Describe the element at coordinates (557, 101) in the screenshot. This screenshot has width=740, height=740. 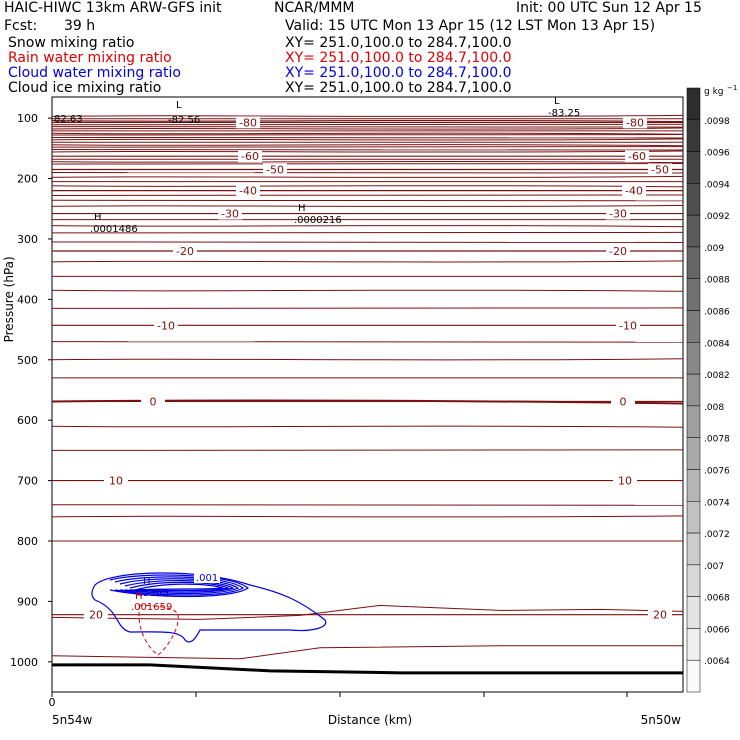
I see `extremum-type: L` at that location.